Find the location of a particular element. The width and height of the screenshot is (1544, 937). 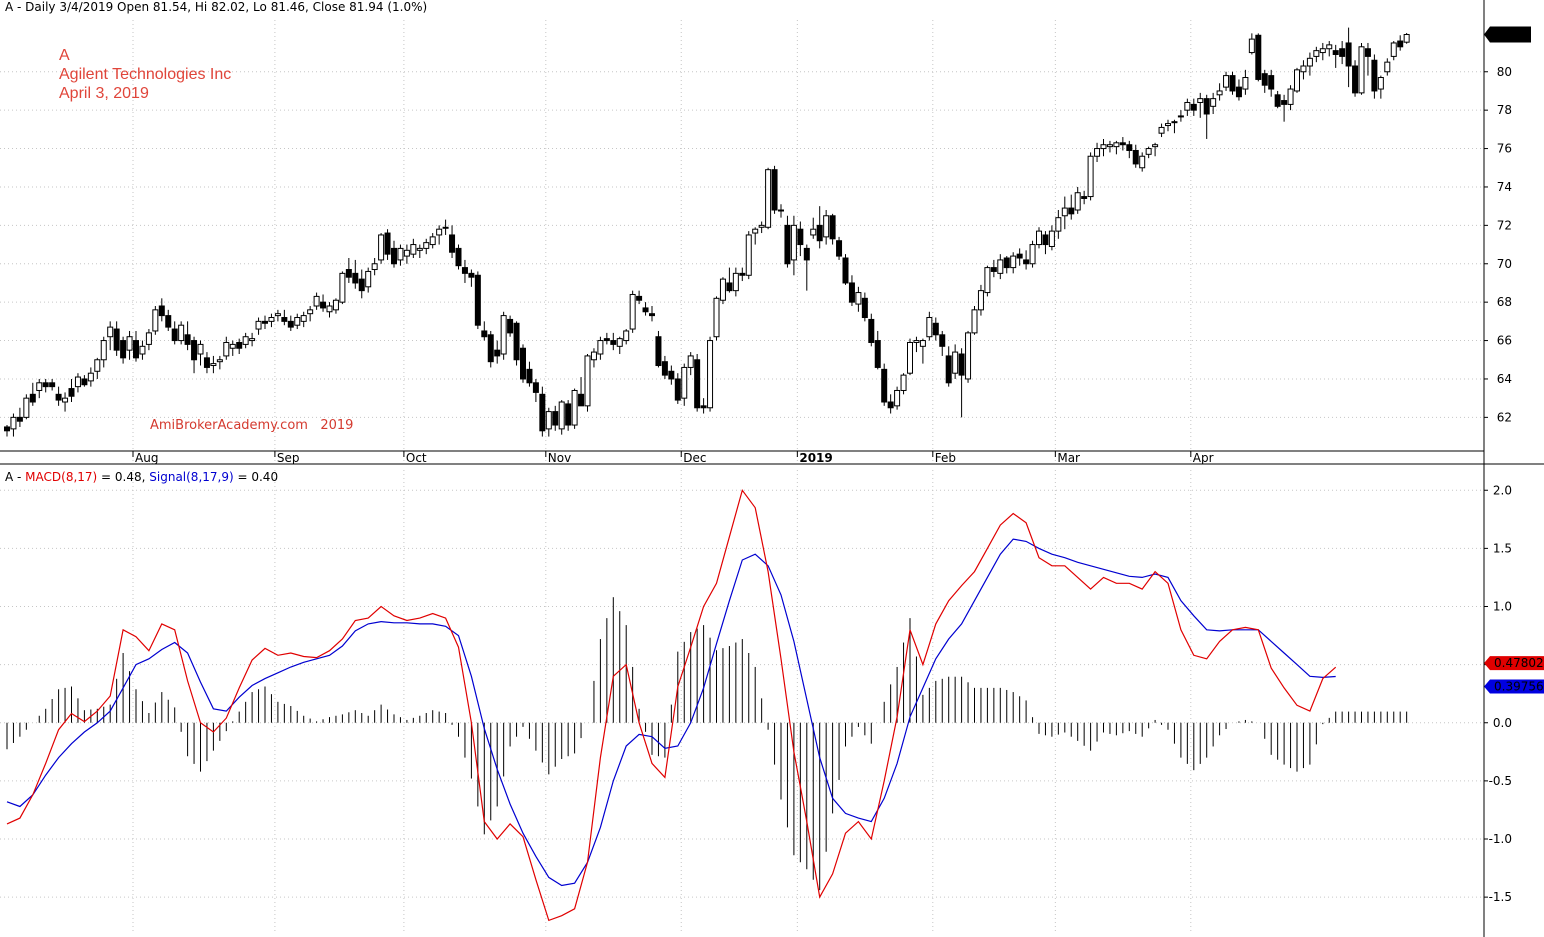

signal-legend-label: Signal(8,17,9) is located at coordinates (191, 477).